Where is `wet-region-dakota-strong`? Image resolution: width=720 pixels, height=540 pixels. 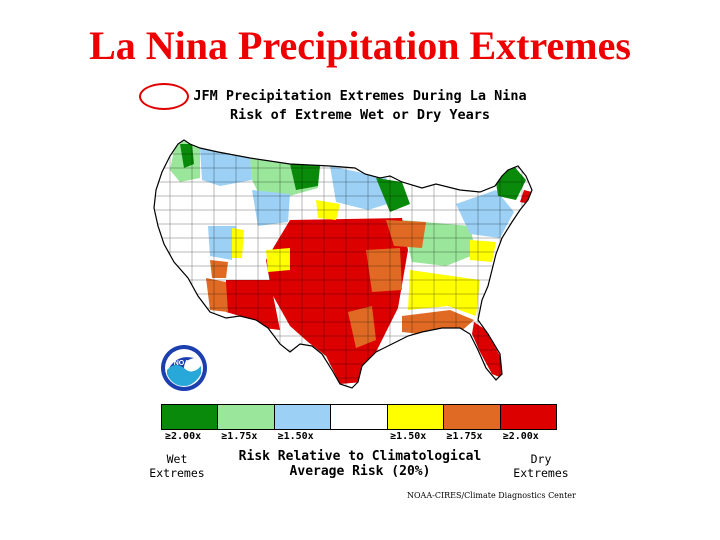
wet-region-dakota-strong is located at coordinates (305, 177).